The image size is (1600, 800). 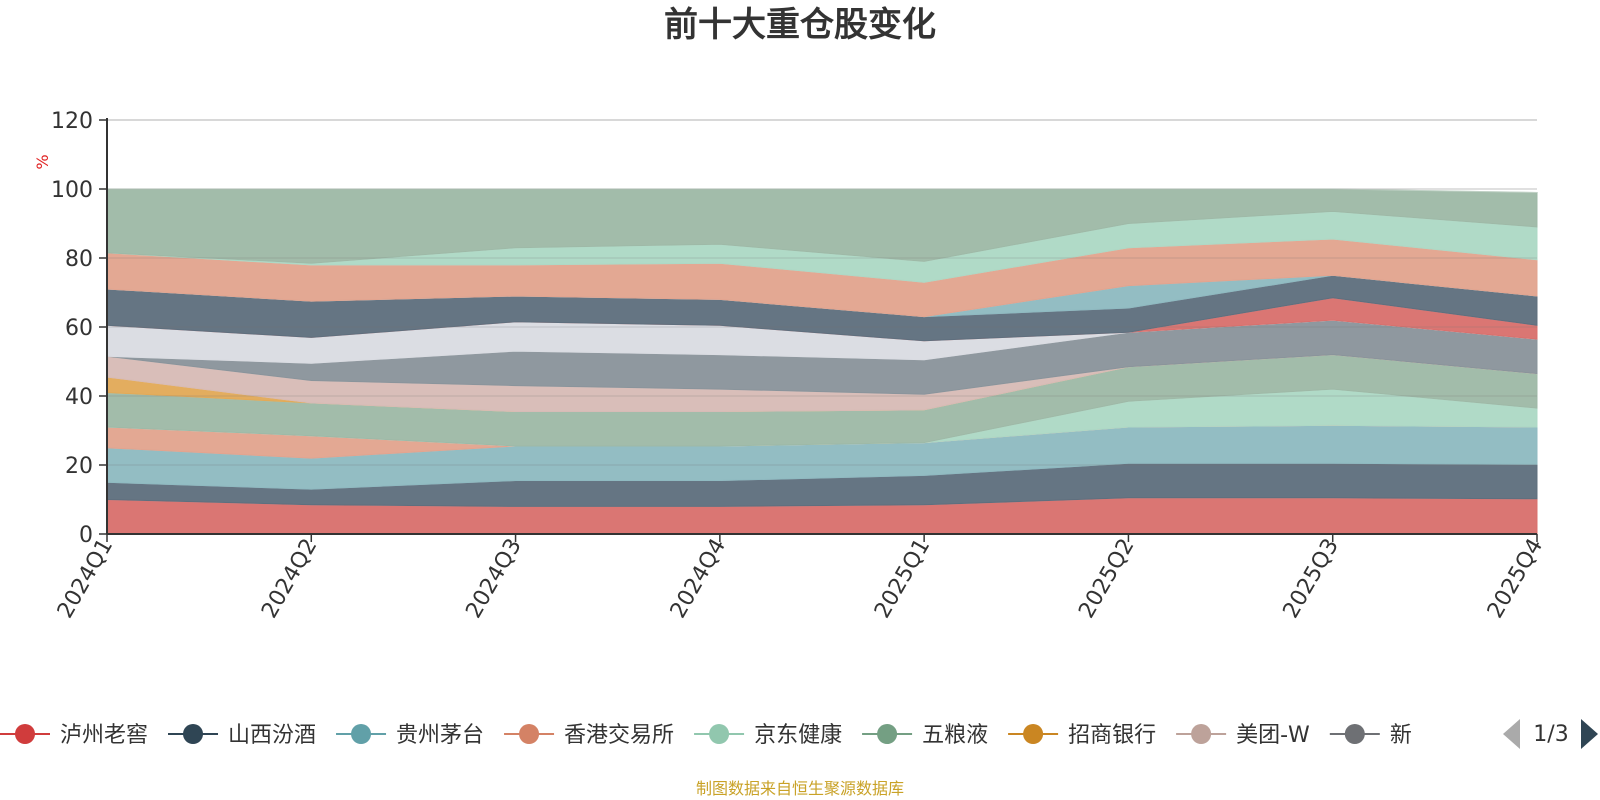 What do you see at coordinates (1311, 579) in the screenshot?
I see `x-tick-label: 2025Q3` at bounding box center [1311, 579].